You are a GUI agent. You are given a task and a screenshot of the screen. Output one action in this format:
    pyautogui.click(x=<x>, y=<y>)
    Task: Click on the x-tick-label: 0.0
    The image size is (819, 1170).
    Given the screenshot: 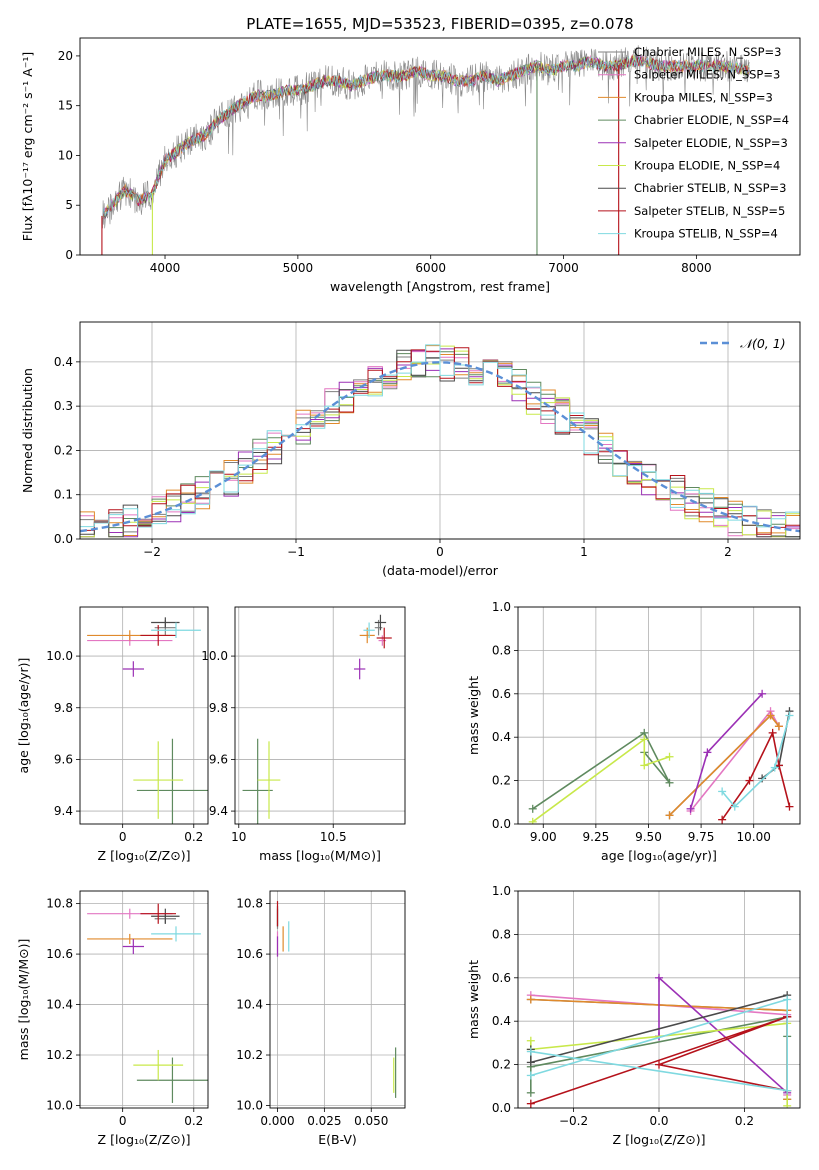 What is the action you would take?
    pyautogui.click(x=658, y=1121)
    